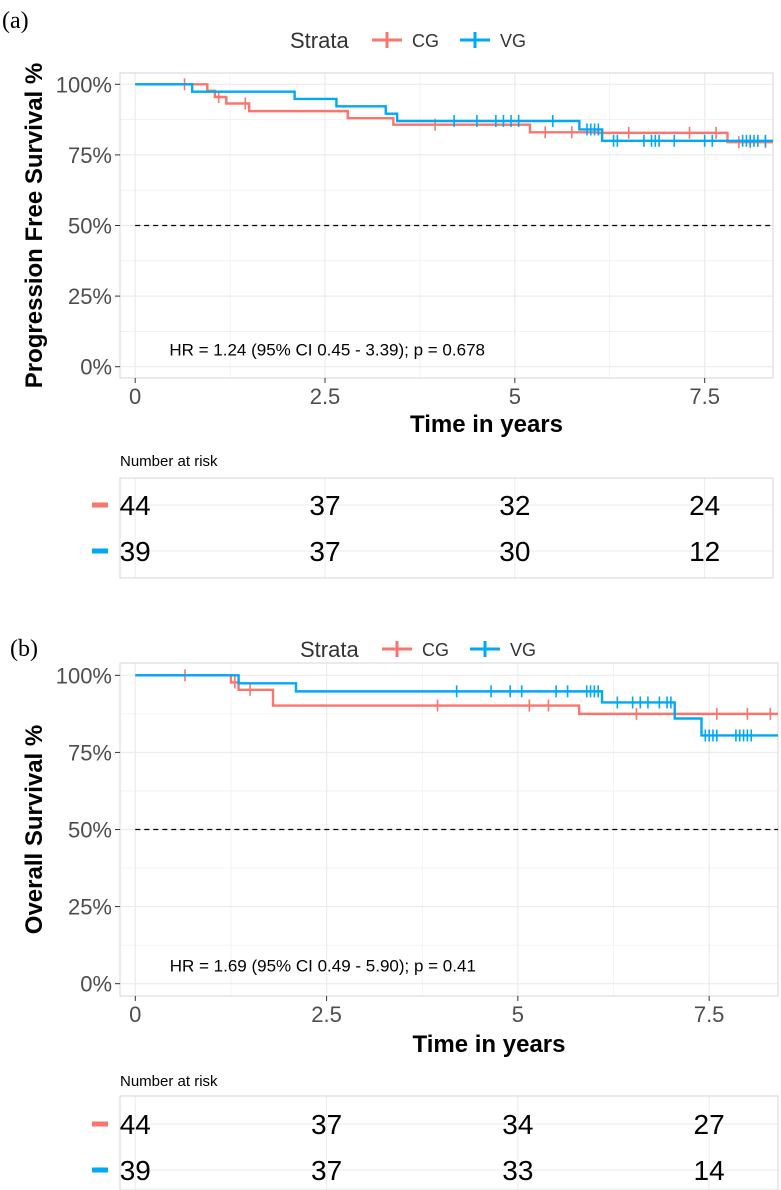 The height and width of the screenshot is (1190, 781). What do you see at coordinates (517, 1170) in the screenshot?
I see `risk-count-vg: 33` at bounding box center [517, 1170].